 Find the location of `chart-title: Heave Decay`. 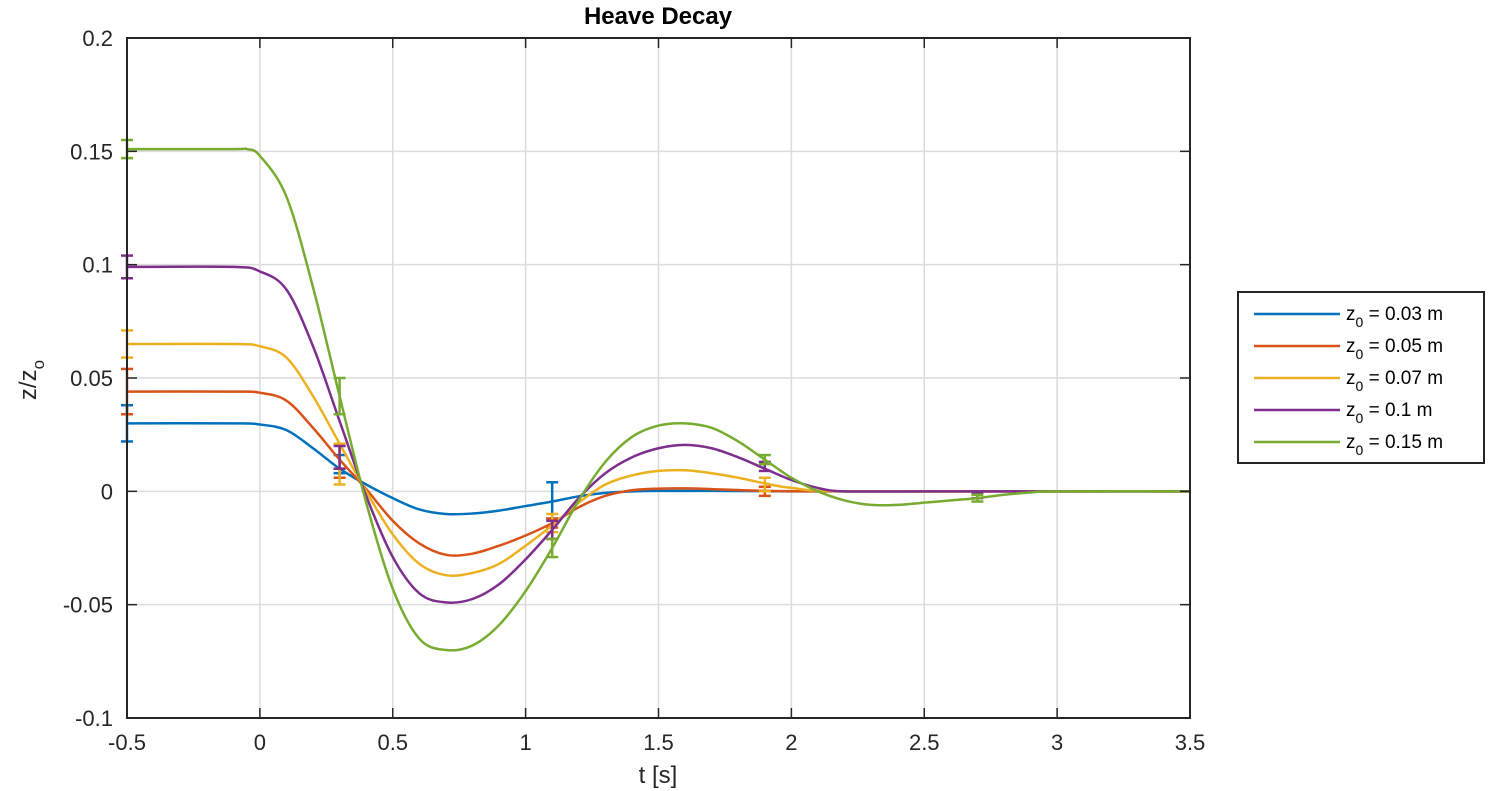

chart-title: Heave Decay is located at coordinates (658, 16).